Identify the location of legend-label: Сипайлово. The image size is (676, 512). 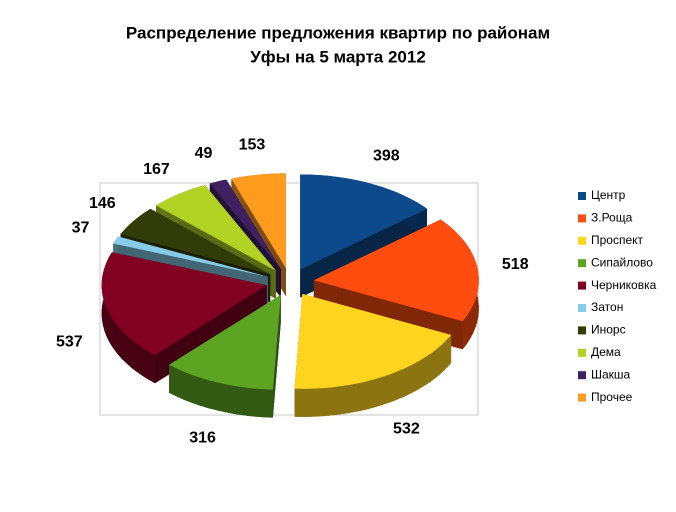
(622, 262).